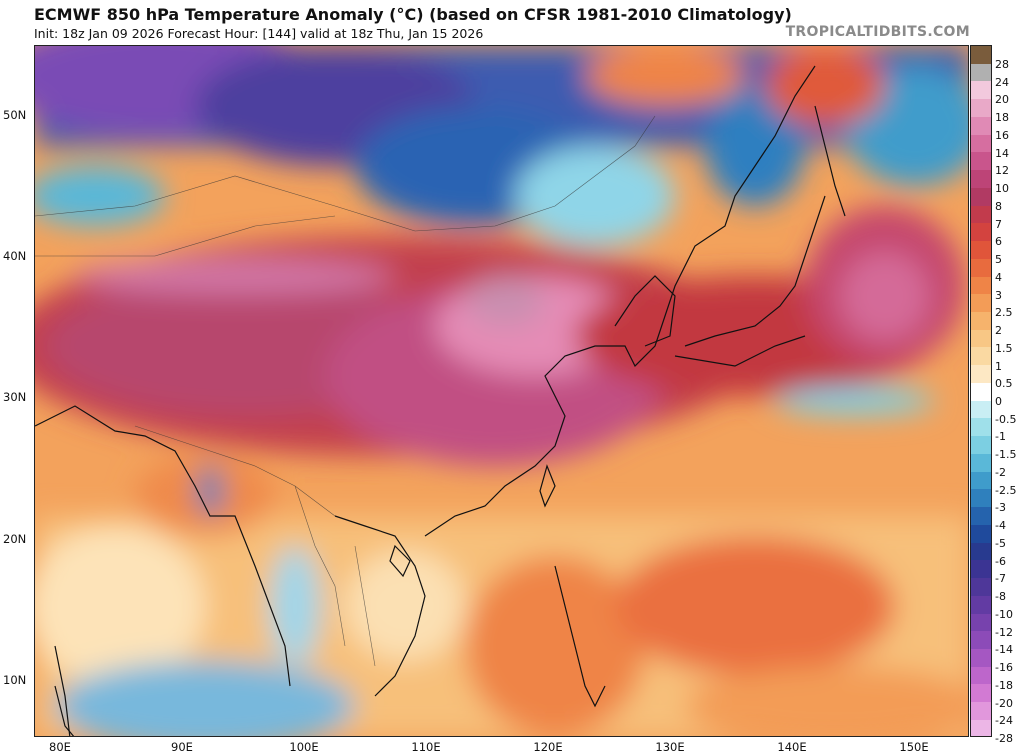 The image size is (1024, 756). What do you see at coordinates (792, 747) in the screenshot?
I see `lon-label: 140E` at bounding box center [792, 747].